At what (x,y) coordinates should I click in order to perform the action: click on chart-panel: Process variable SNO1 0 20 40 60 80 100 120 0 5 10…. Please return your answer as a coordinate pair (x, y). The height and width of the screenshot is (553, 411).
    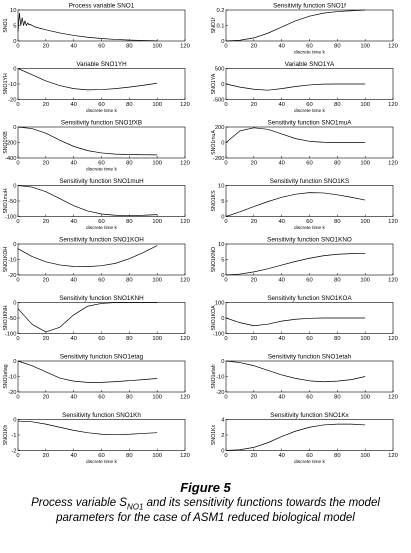
    Looking at the image, I should click on (96, 26).